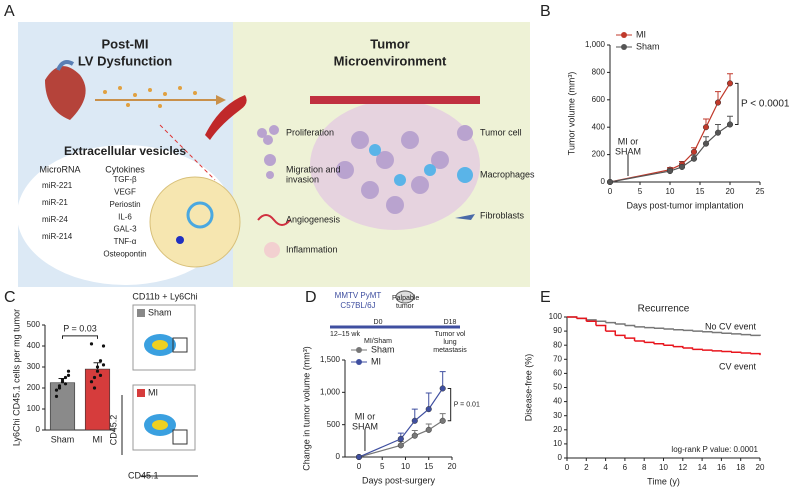 Image resolution: width=790 pixels, height=487 pixels. Describe the element at coordinates (399, 480) in the screenshot. I see `x-axis-label: Days post-surgery` at that location.